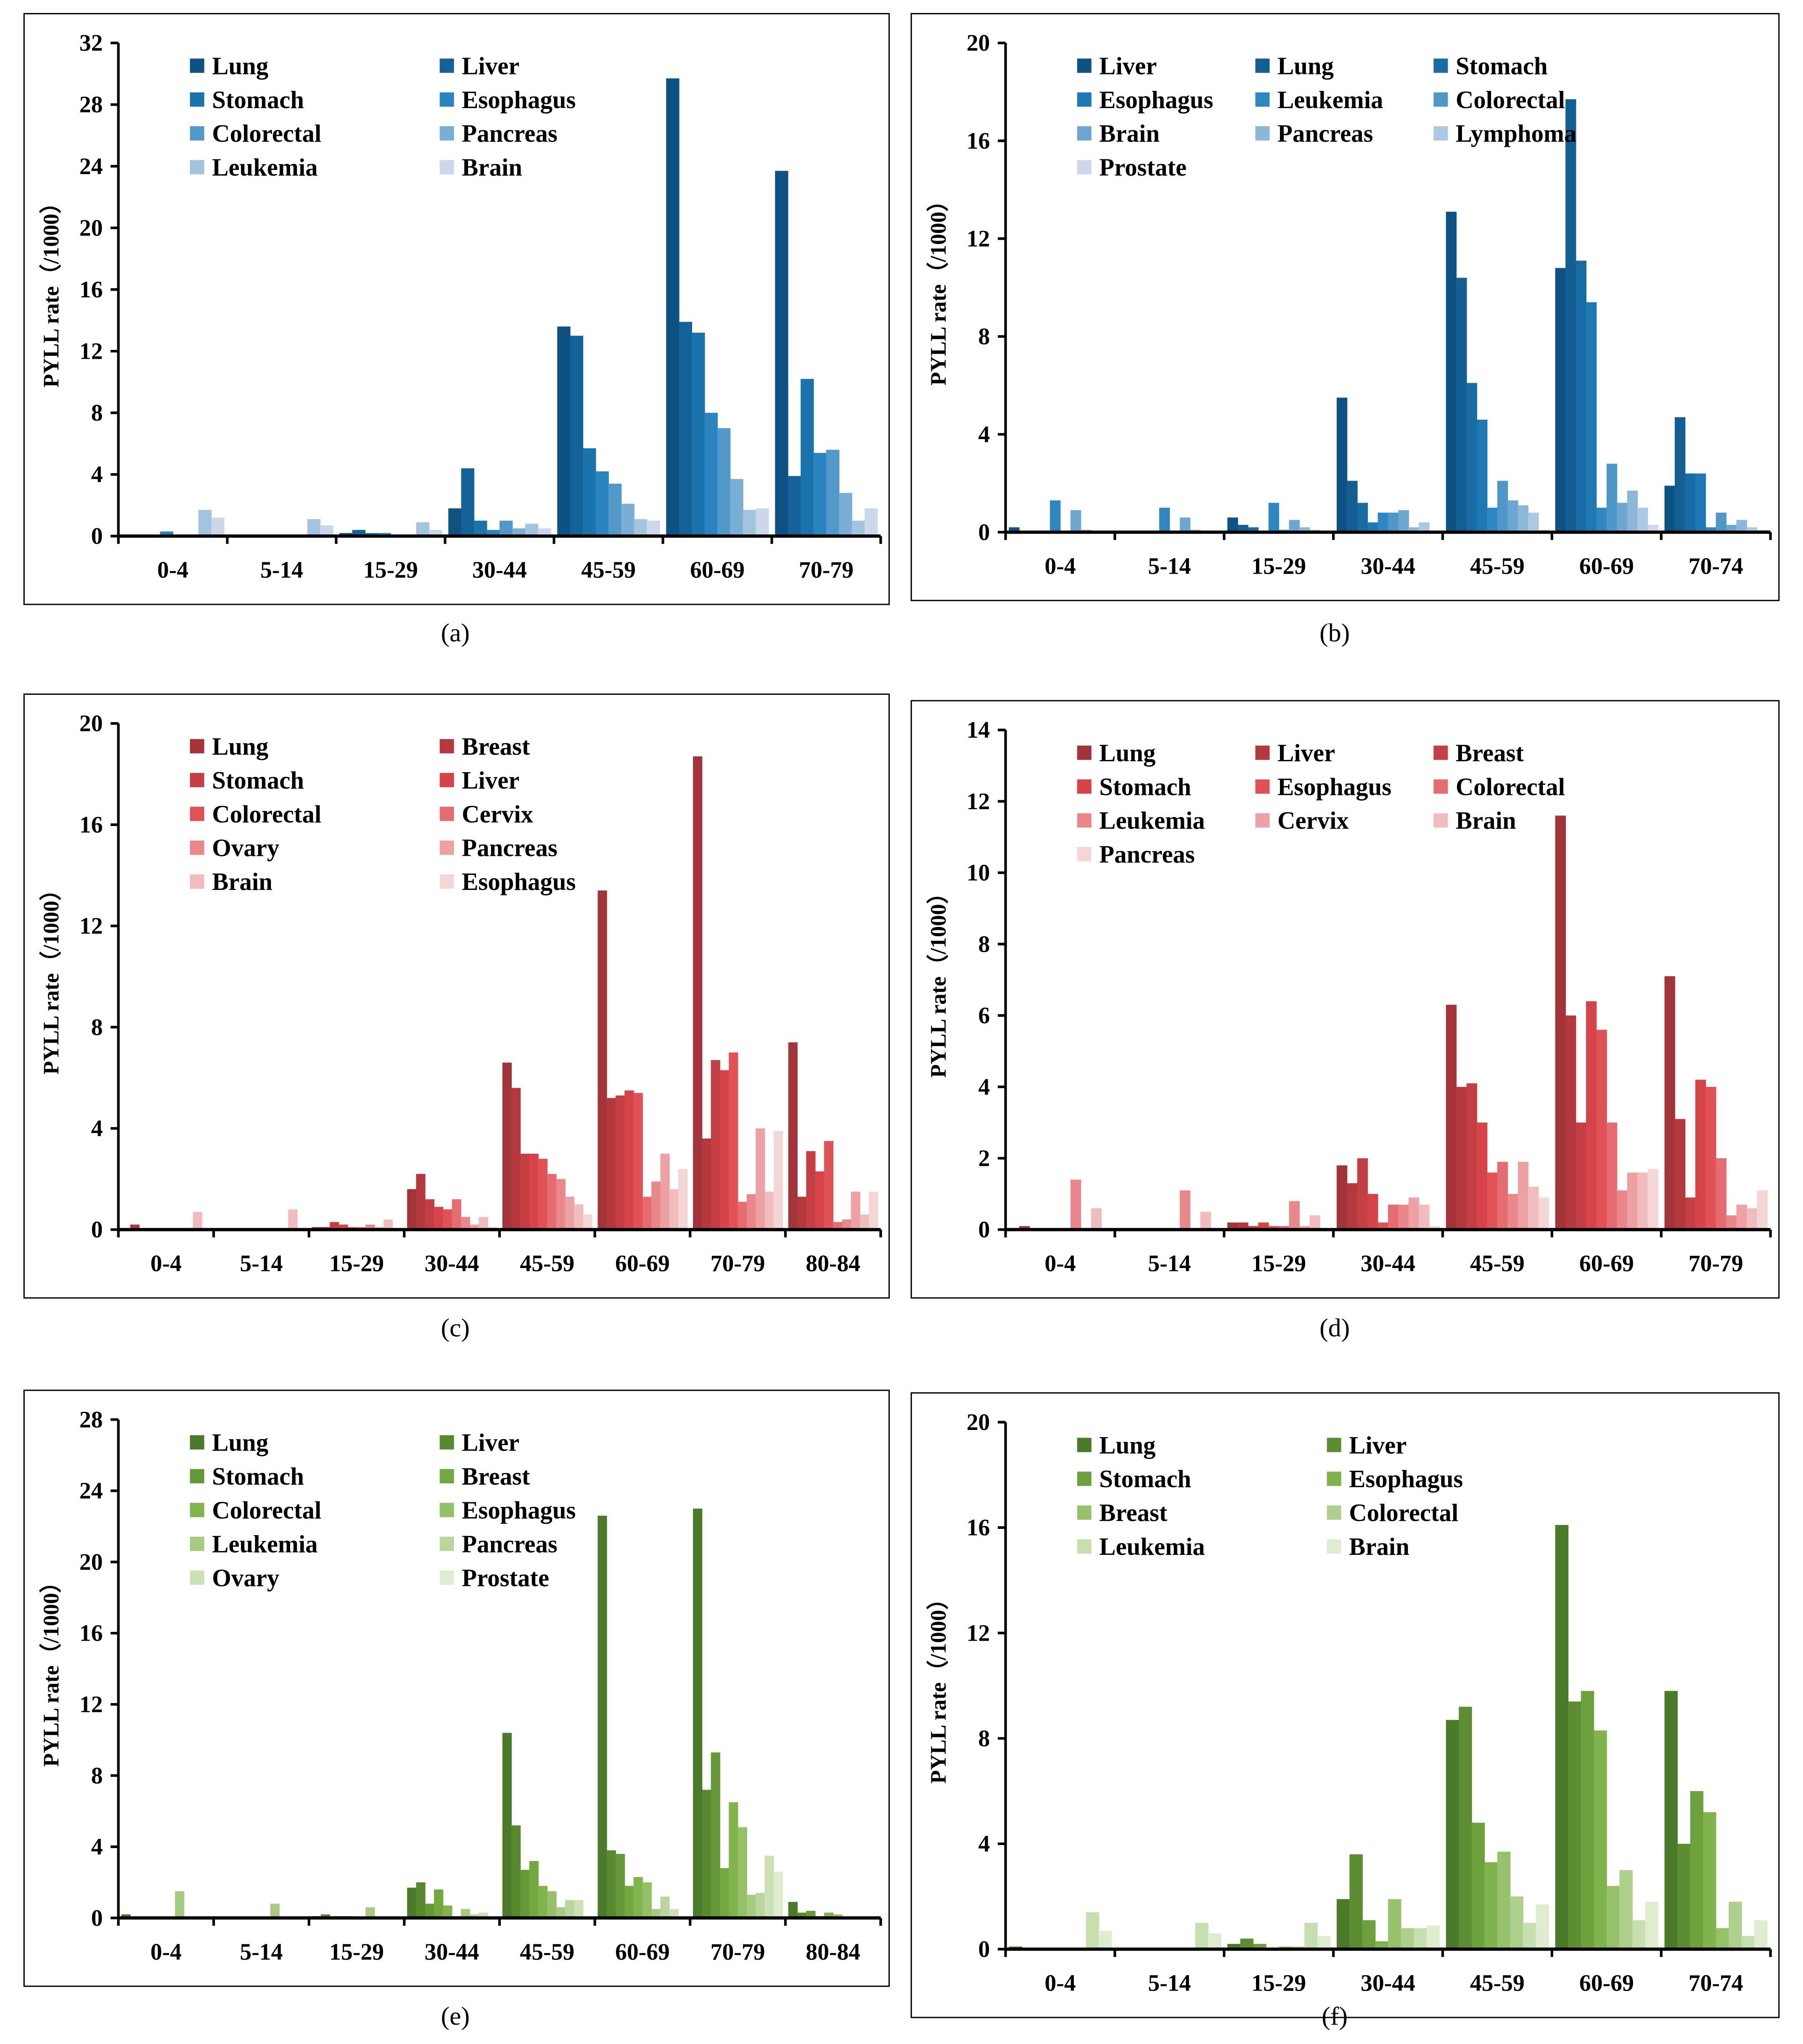 This screenshot has width=1803, height=2044. I want to click on y-tick-label: 8, so click(984, 337).